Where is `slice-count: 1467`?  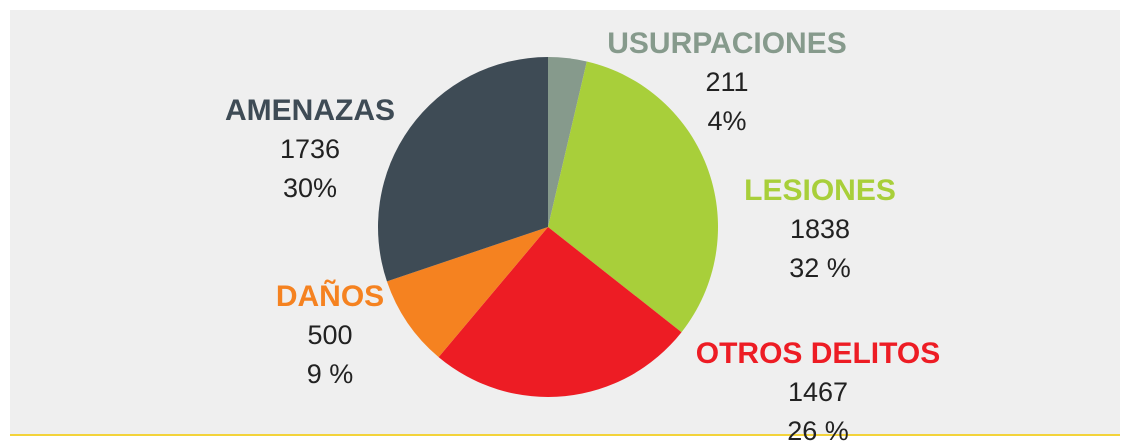
slice-count: 1467 is located at coordinates (818, 392).